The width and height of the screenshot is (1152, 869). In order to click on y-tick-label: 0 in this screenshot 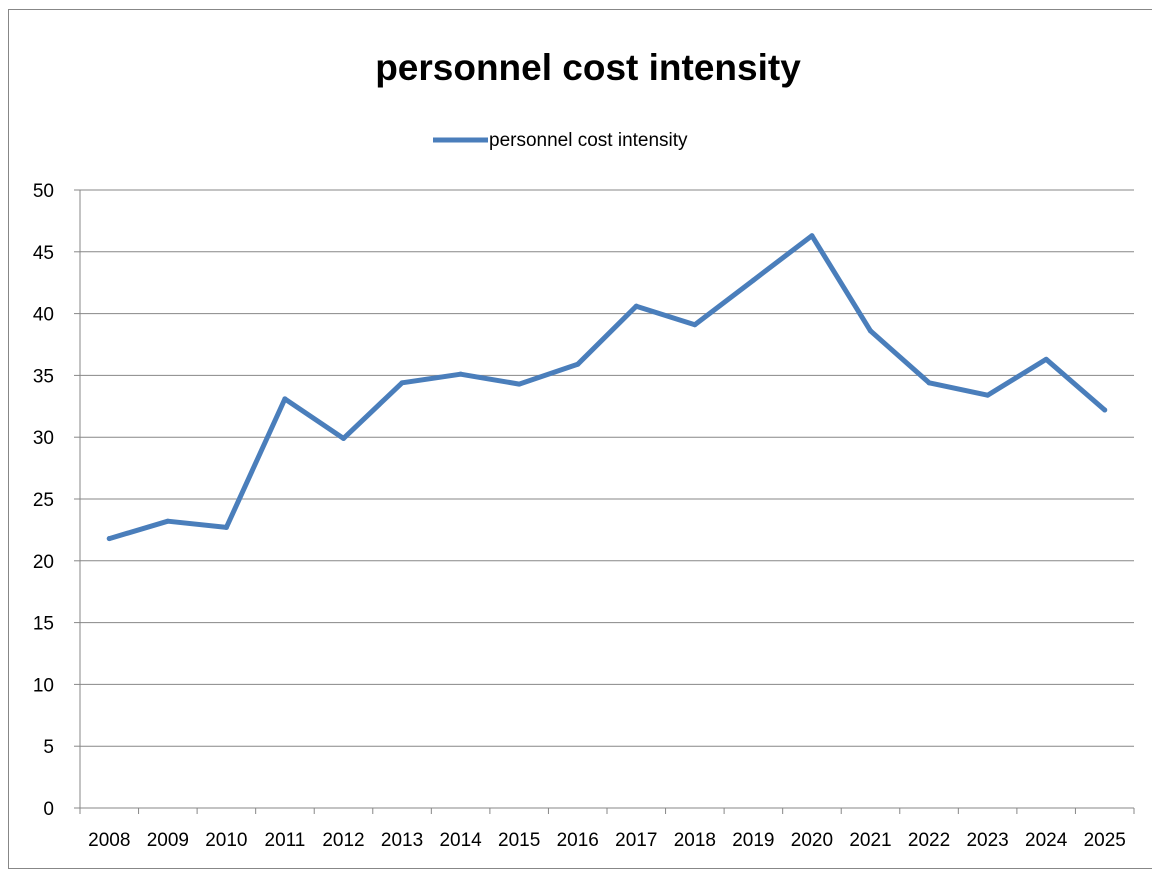, I will do `click(48, 809)`.